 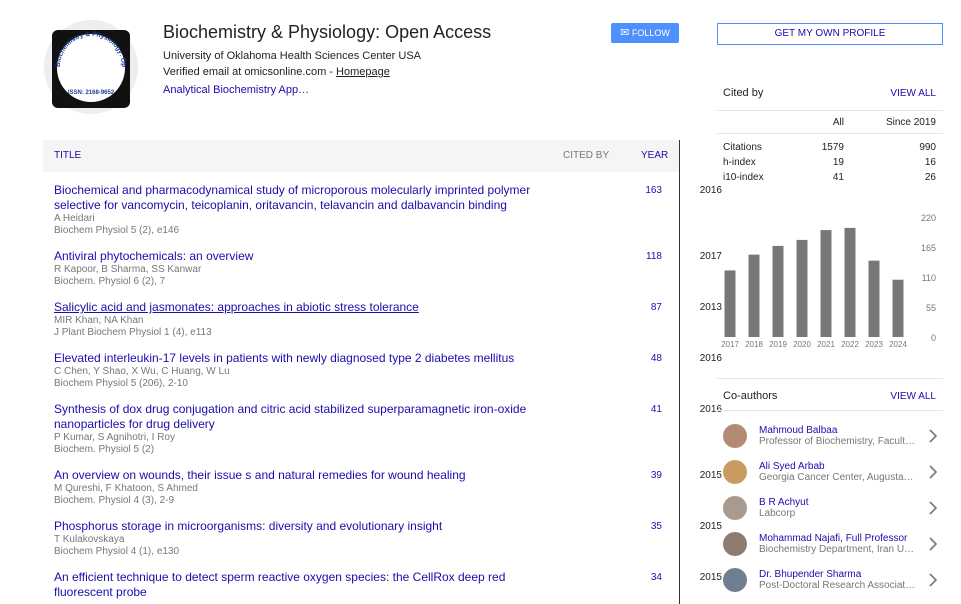 What do you see at coordinates (361, 156) in the screenshot?
I see `table-header` at bounding box center [361, 156].